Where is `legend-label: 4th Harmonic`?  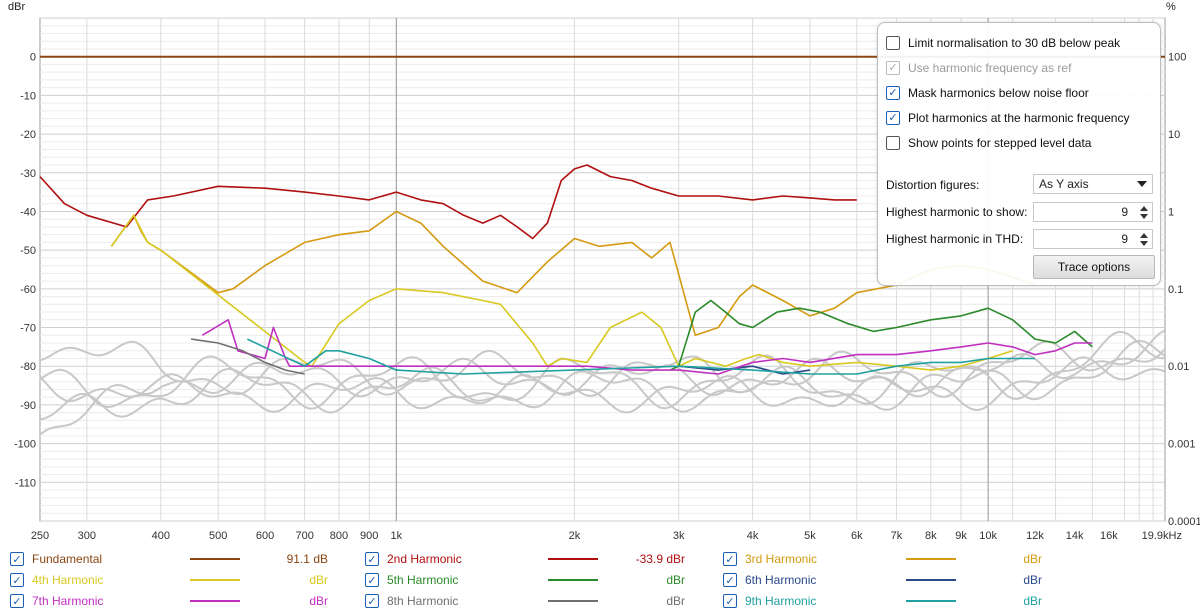
legend-label: 4th Harmonic is located at coordinates (68, 580).